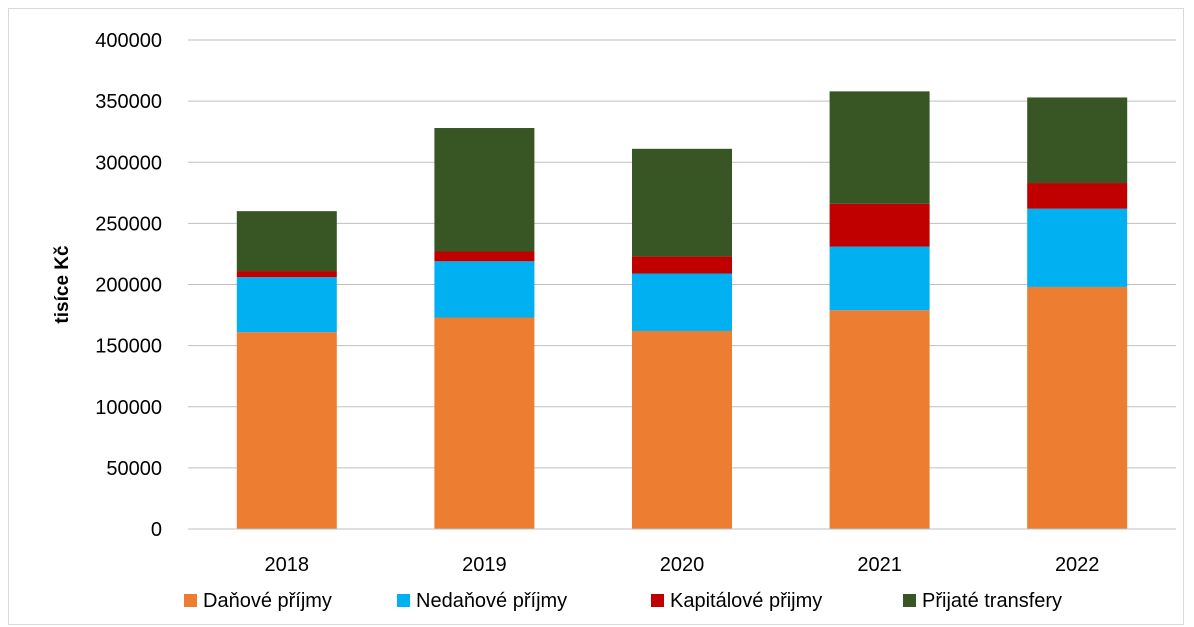  I want to click on x-axis-tick-labels: 2018 2019 2020 2021 2022, so click(682, 565).